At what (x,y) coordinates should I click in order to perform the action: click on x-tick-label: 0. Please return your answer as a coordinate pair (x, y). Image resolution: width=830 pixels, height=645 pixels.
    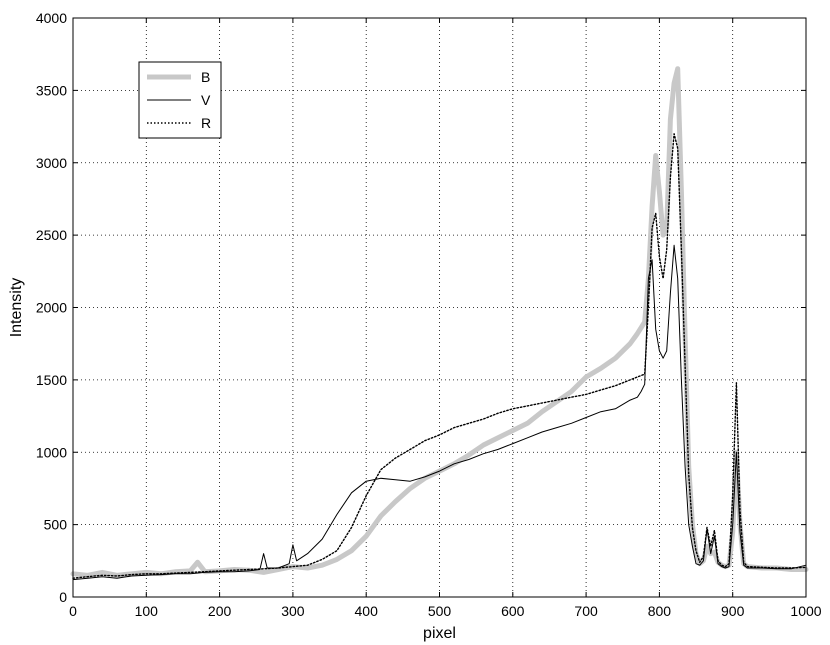
    Looking at the image, I should click on (73, 611).